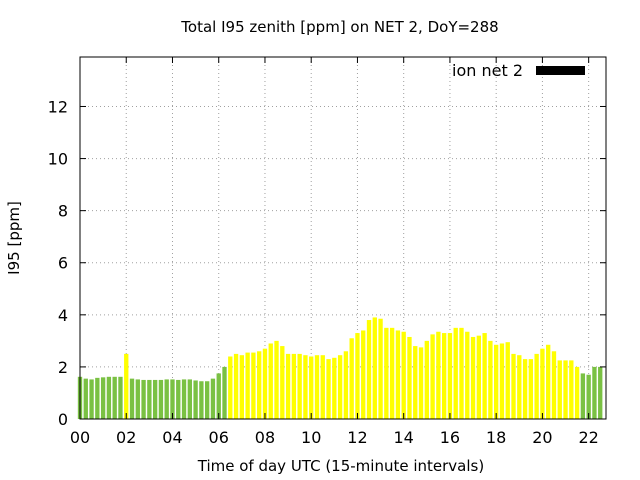 The height and width of the screenshot is (480, 640). I want to click on x-tick-label-10: 10, so click(311, 437).